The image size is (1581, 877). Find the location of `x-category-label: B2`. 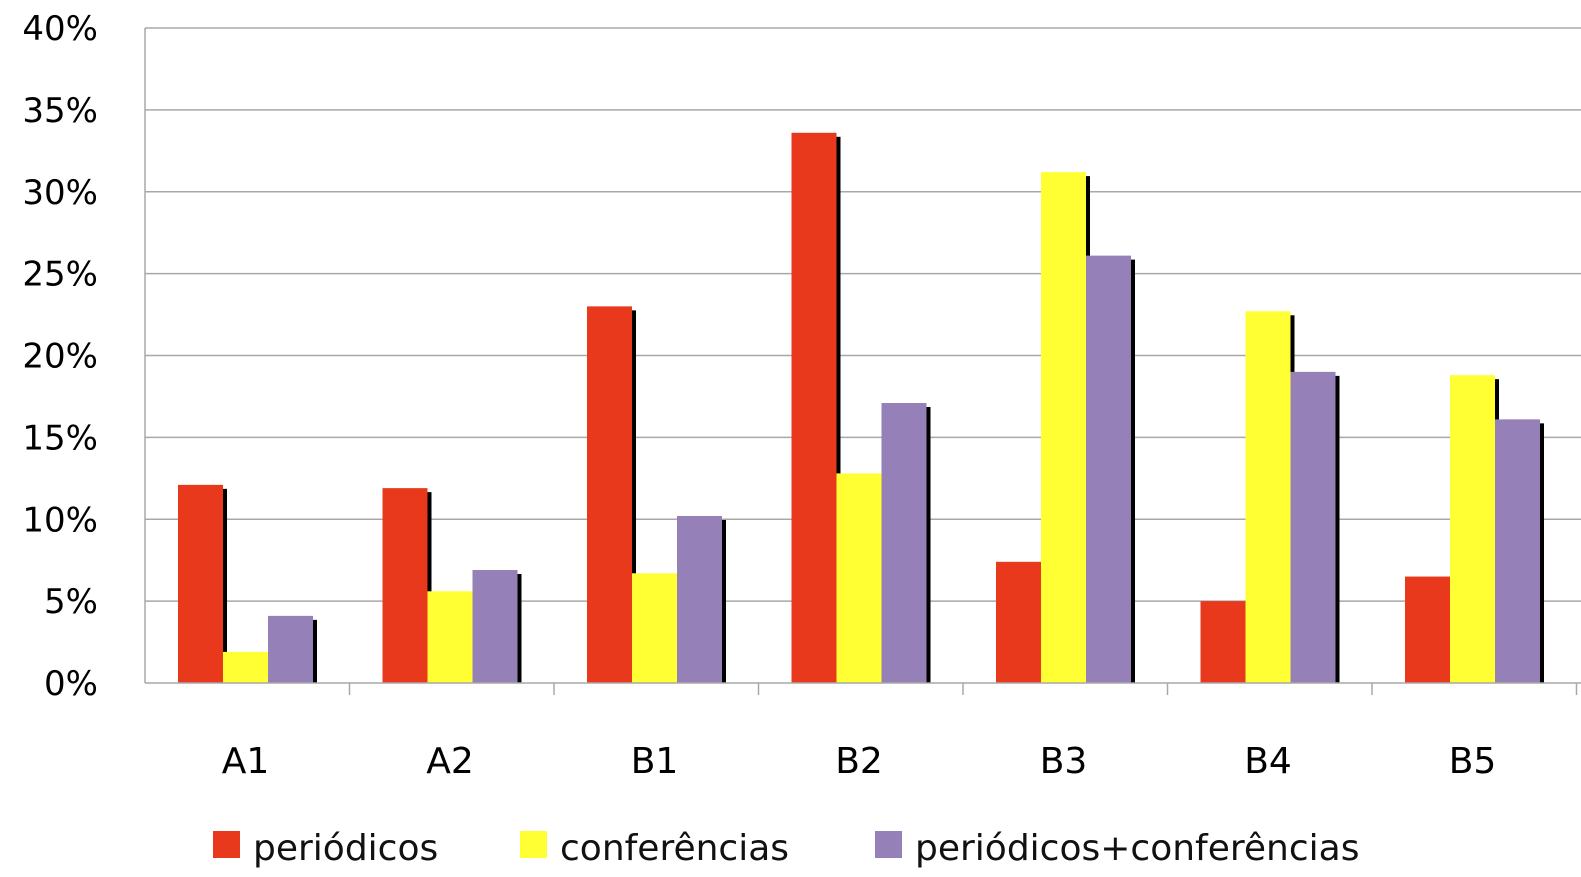

x-category-label: B2 is located at coordinates (859, 761).